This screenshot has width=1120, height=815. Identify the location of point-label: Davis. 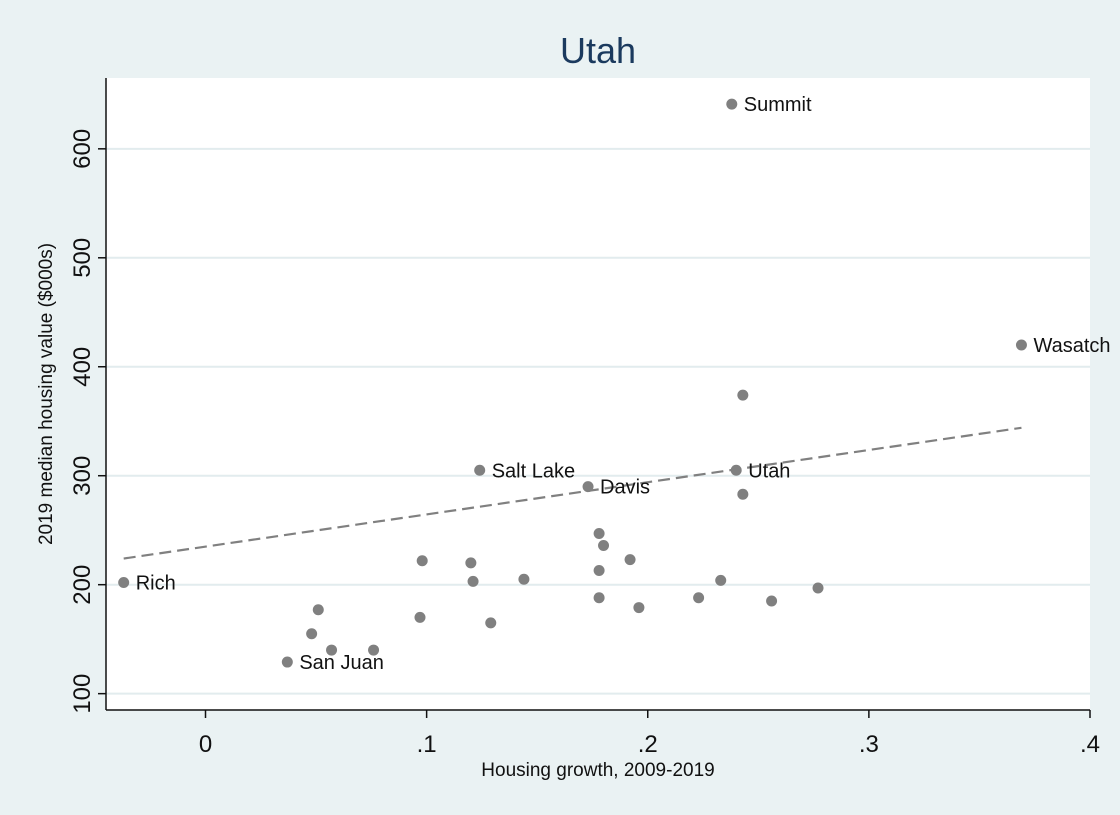
(625, 488).